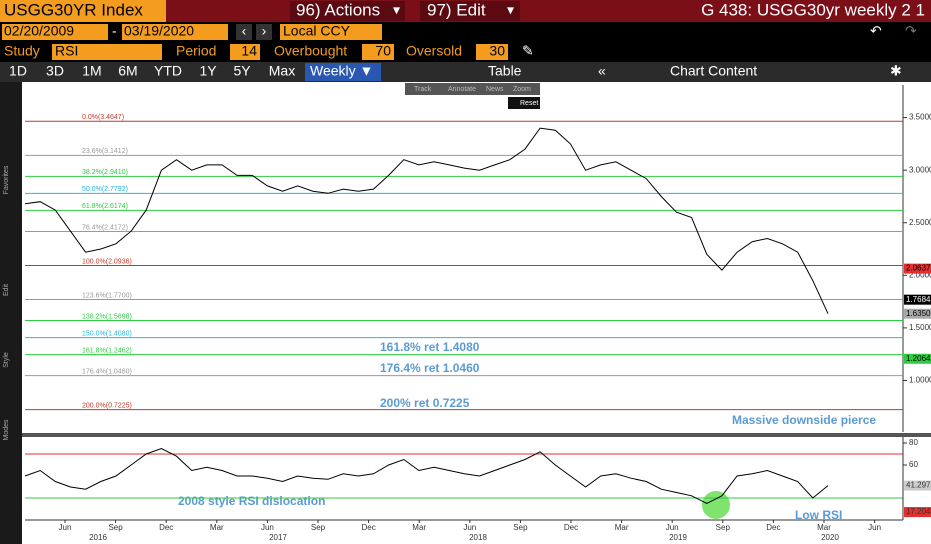 The height and width of the screenshot is (544, 931). Describe the element at coordinates (55, 71) in the screenshot. I see `period-button: 3D` at that location.